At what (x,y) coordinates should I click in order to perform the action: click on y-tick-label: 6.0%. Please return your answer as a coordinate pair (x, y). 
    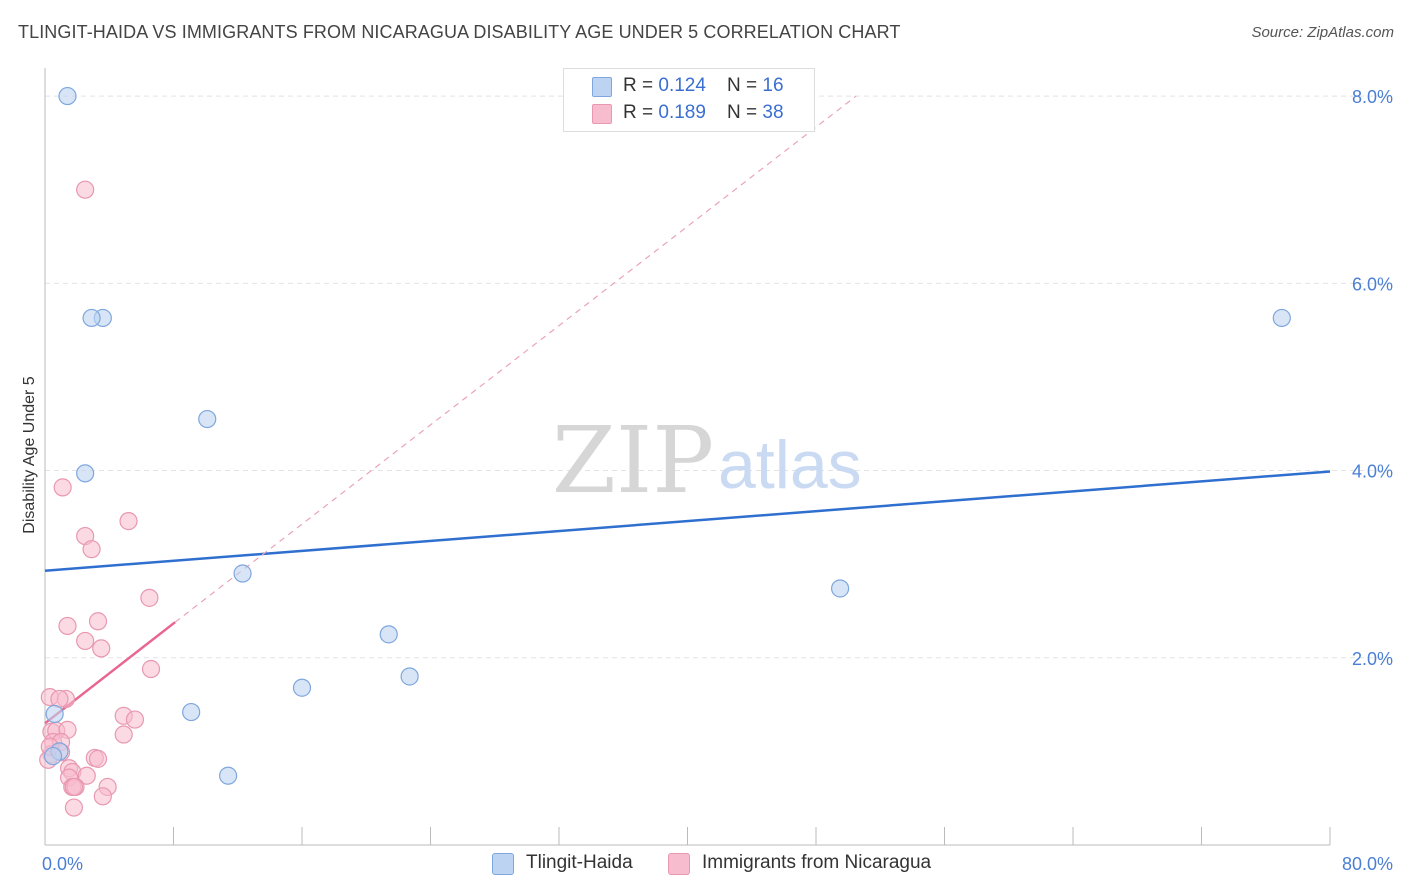
    Looking at the image, I should click on (1372, 284).